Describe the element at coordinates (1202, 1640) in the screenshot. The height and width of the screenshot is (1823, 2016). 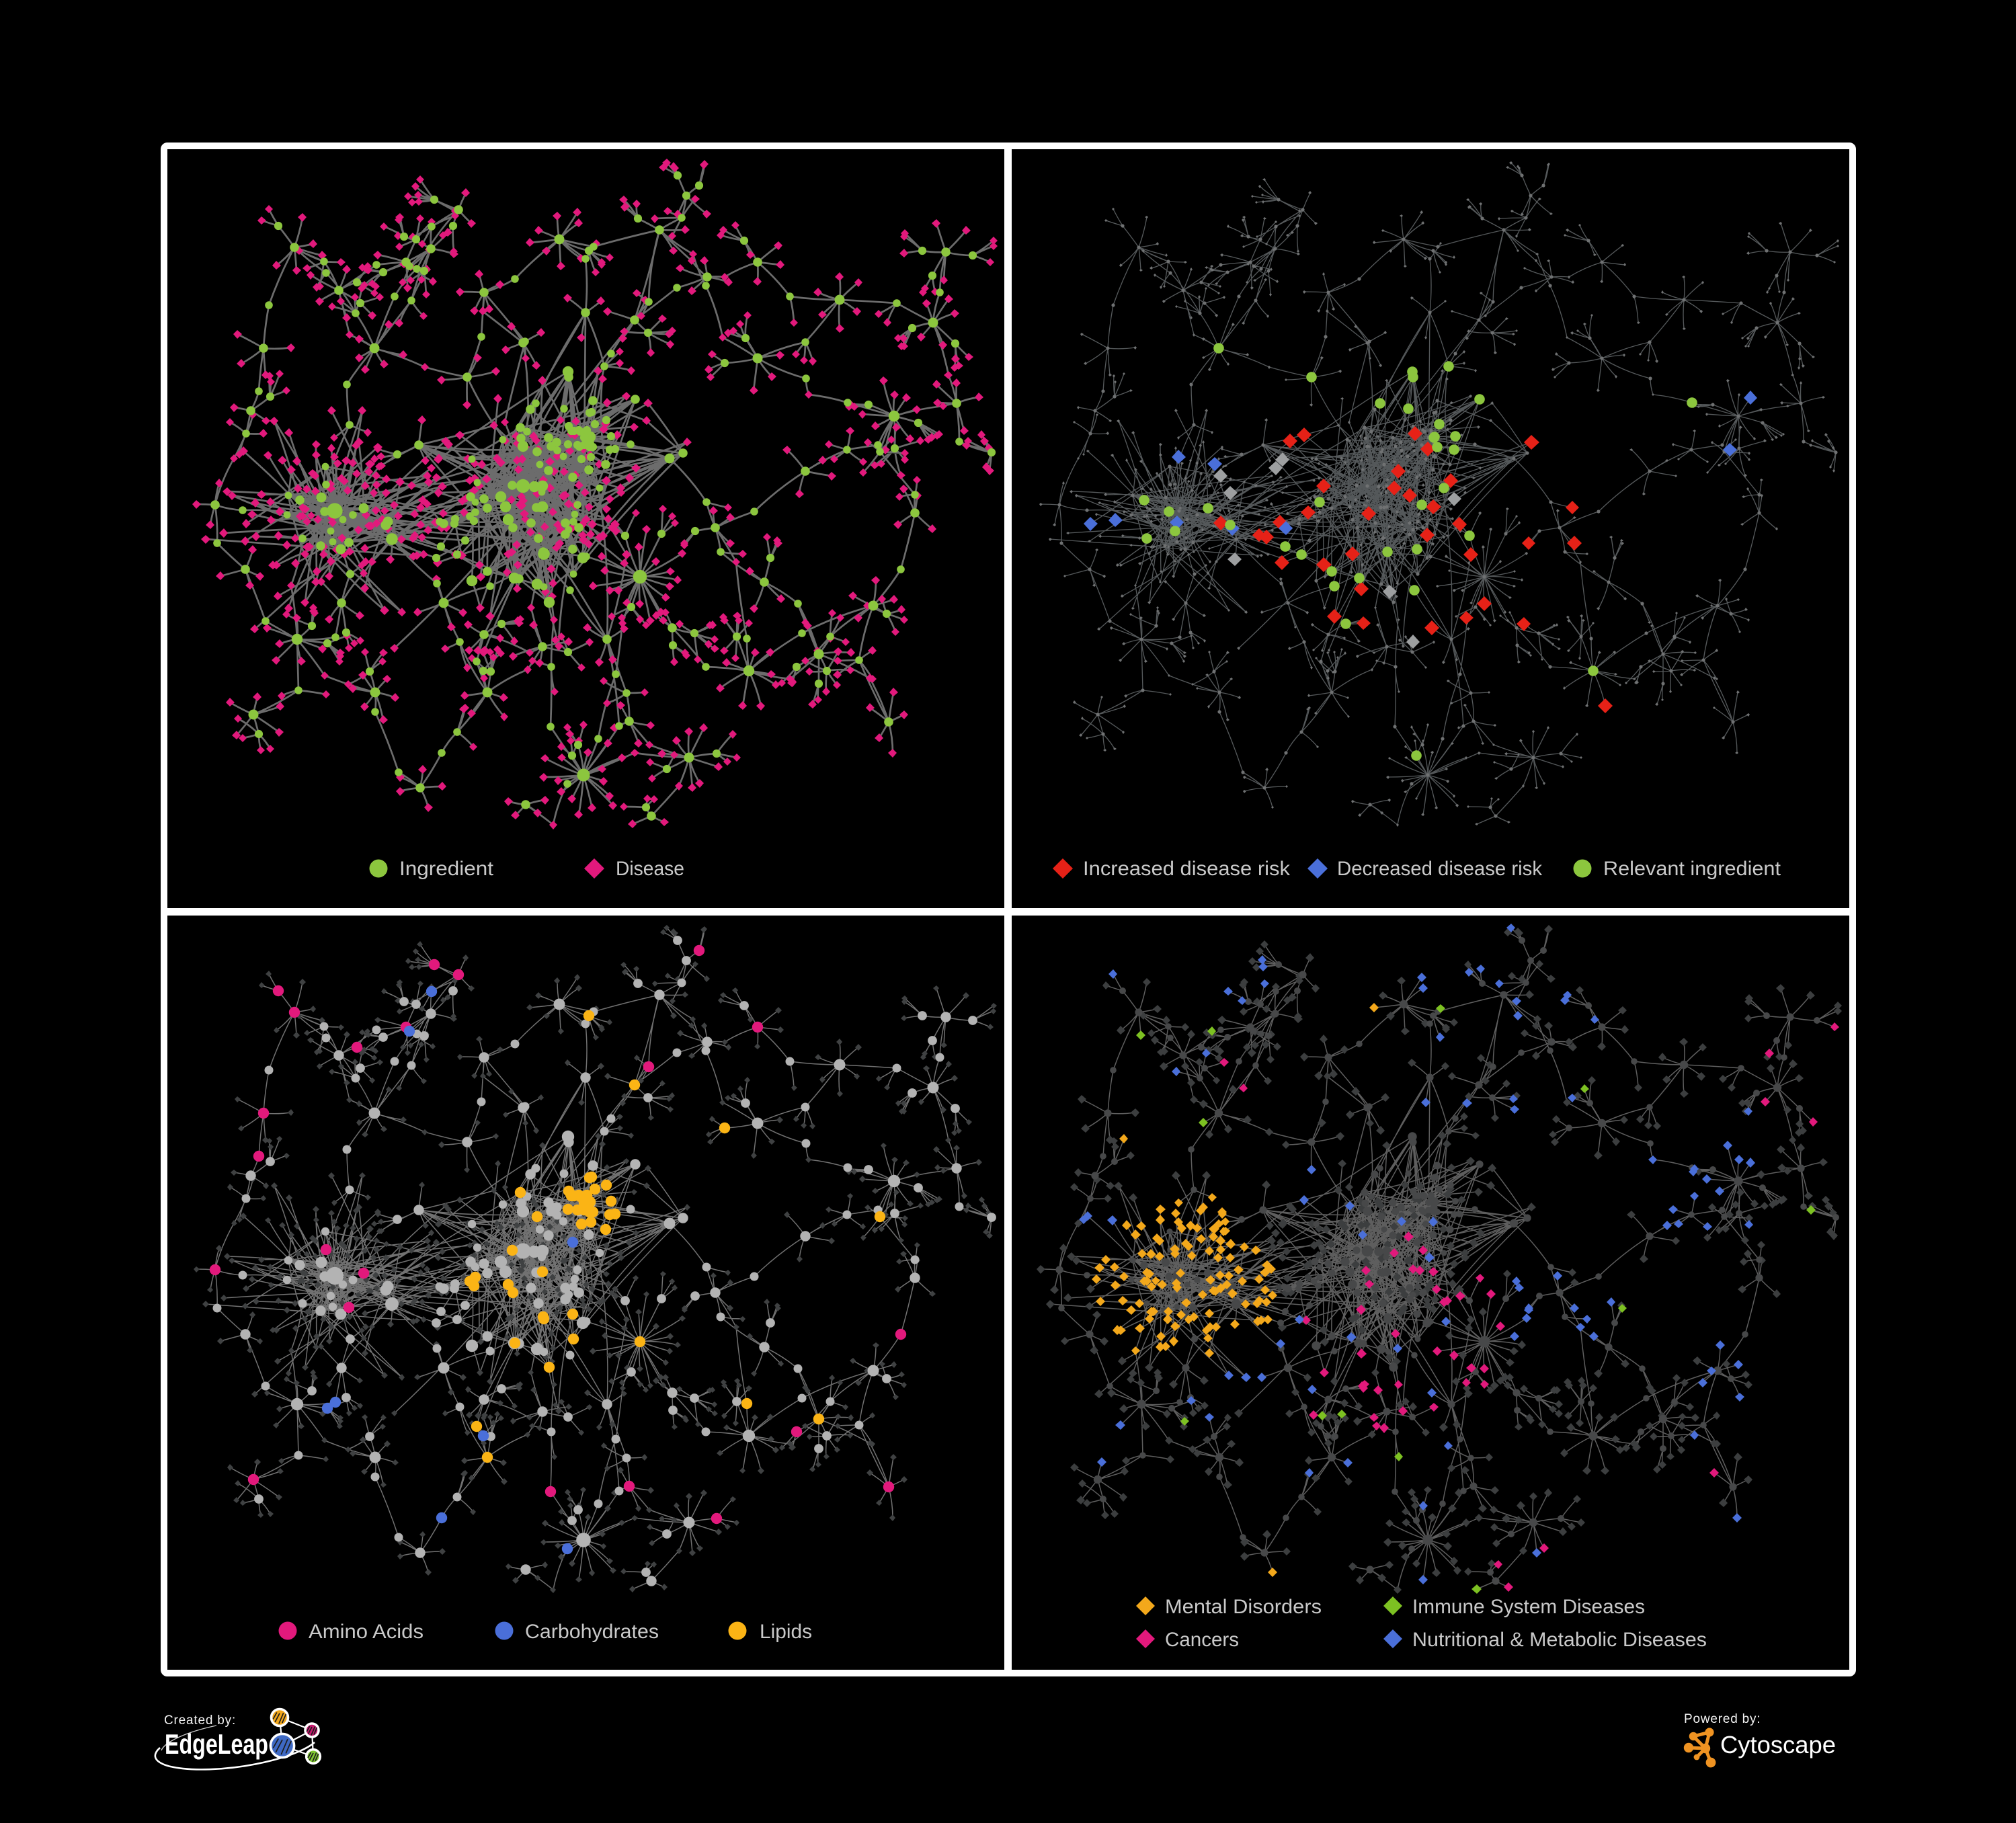
I see `svg-text: Cancers` at that location.